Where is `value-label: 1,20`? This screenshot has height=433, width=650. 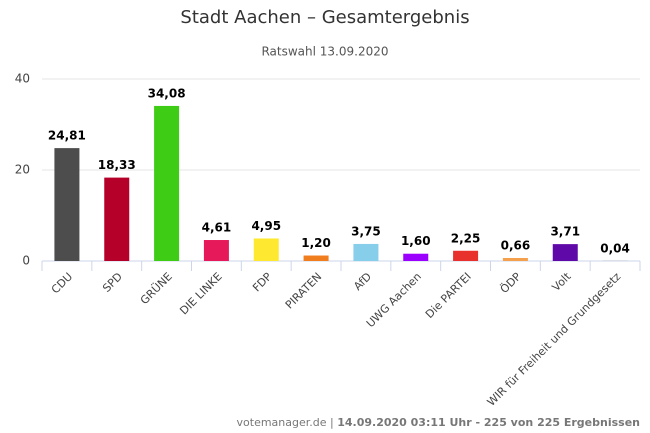
value-label: 1,20 is located at coordinates (316, 243).